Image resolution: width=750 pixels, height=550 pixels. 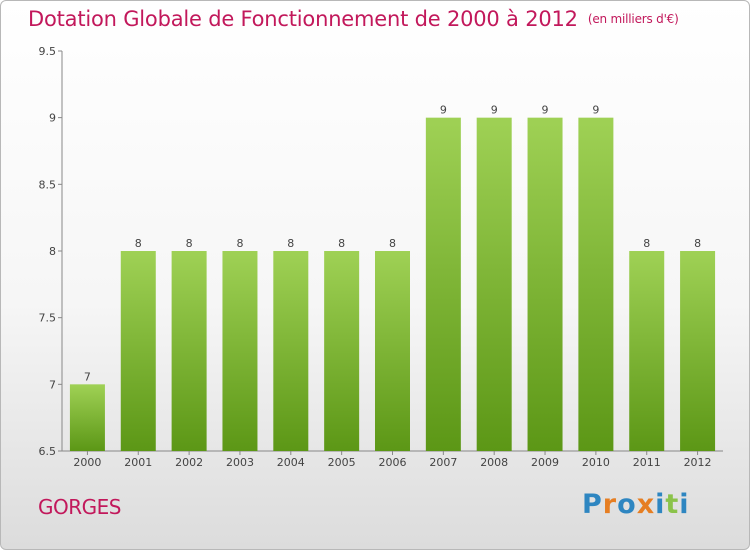 I want to click on x-tick-label: 2008, so click(x=494, y=462).